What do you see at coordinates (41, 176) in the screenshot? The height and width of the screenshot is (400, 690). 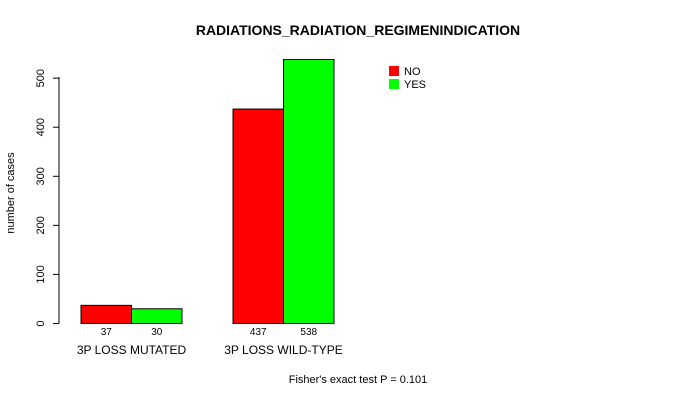 I see `y-tick-label: 300` at bounding box center [41, 176].